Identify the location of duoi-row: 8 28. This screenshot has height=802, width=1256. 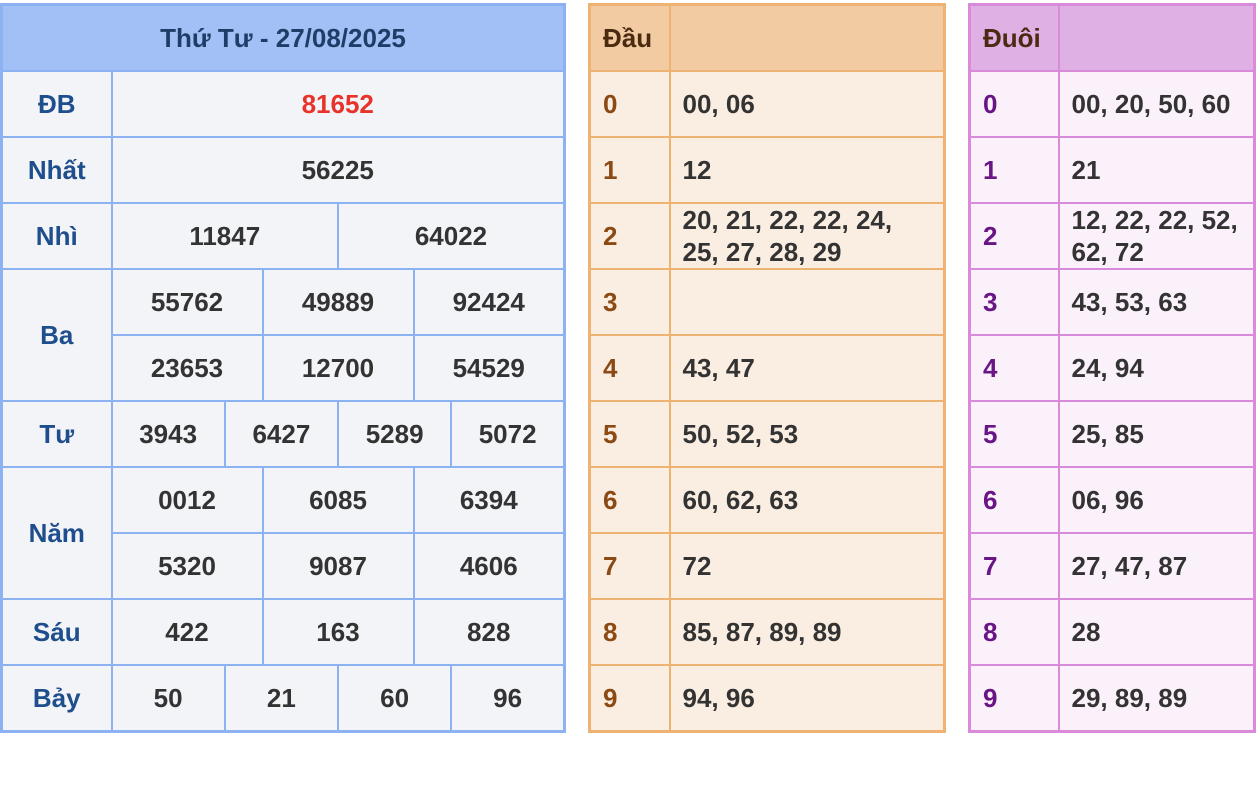
(1112, 632).